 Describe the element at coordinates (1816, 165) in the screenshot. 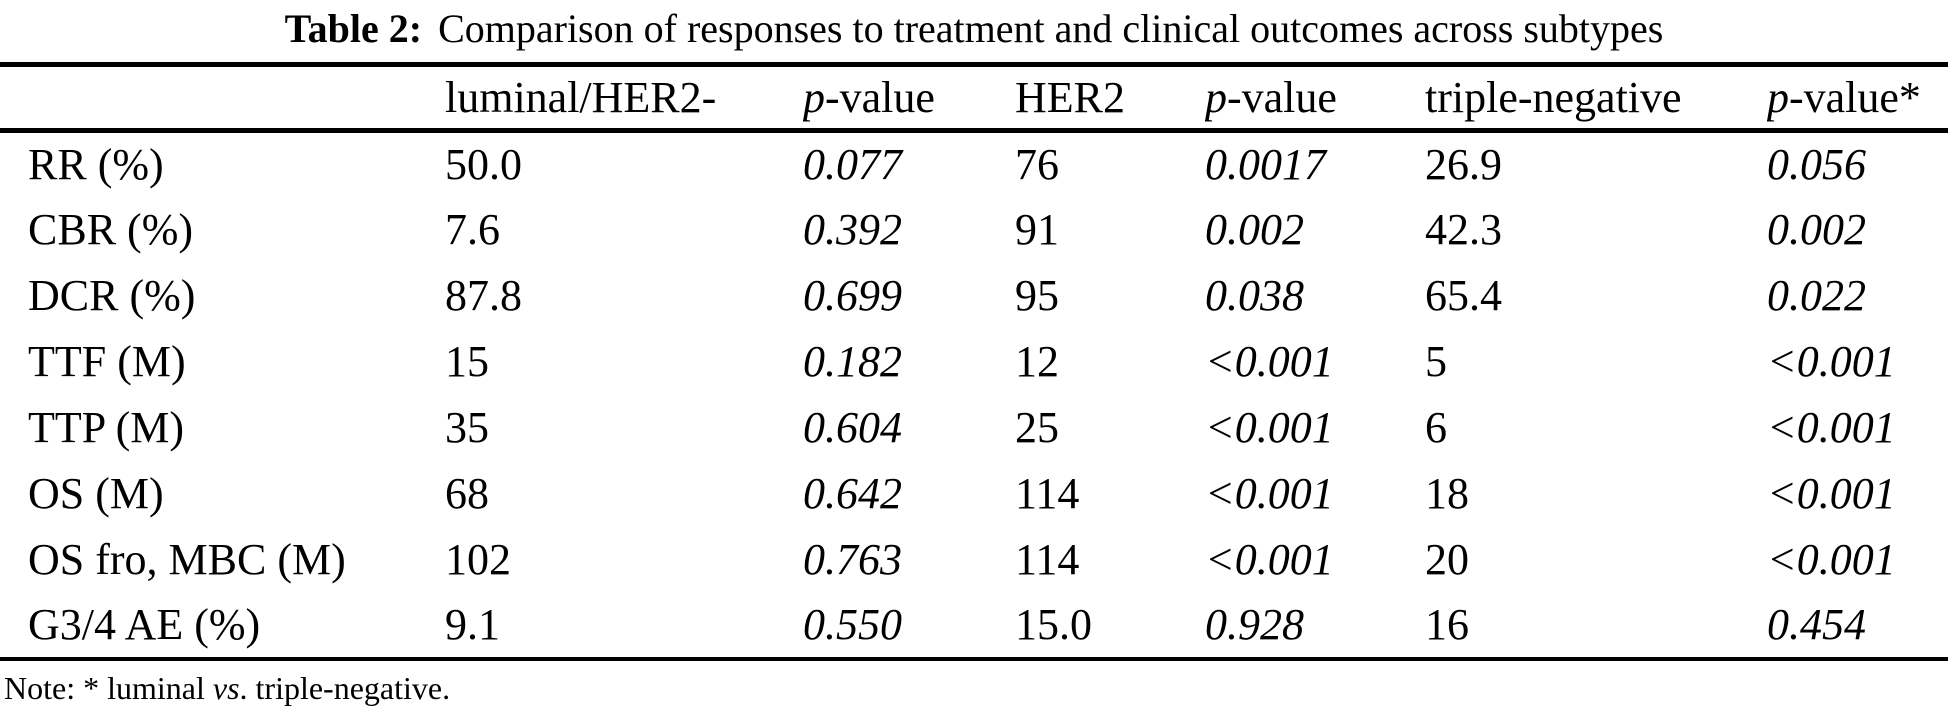

I see `cell-p-value-3: 0.056` at that location.